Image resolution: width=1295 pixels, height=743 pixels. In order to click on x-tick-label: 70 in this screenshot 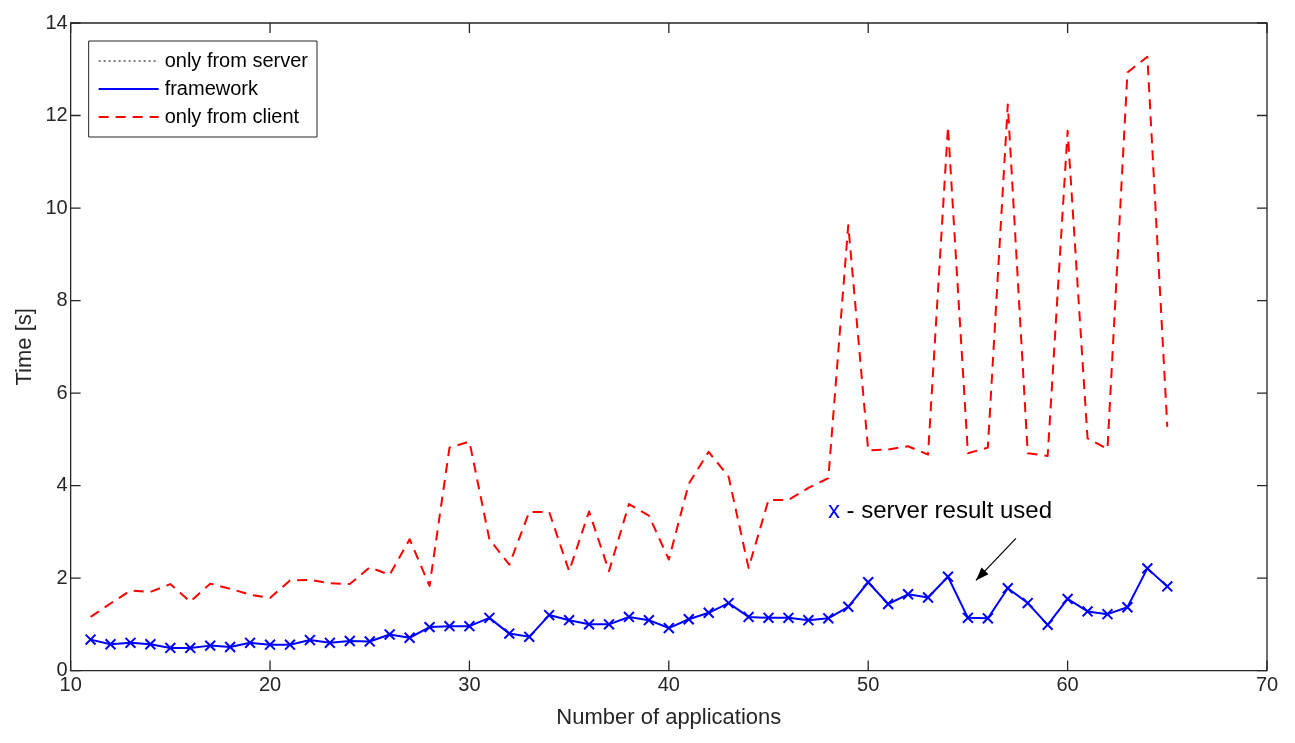, I will do `click(1267, 684)`.